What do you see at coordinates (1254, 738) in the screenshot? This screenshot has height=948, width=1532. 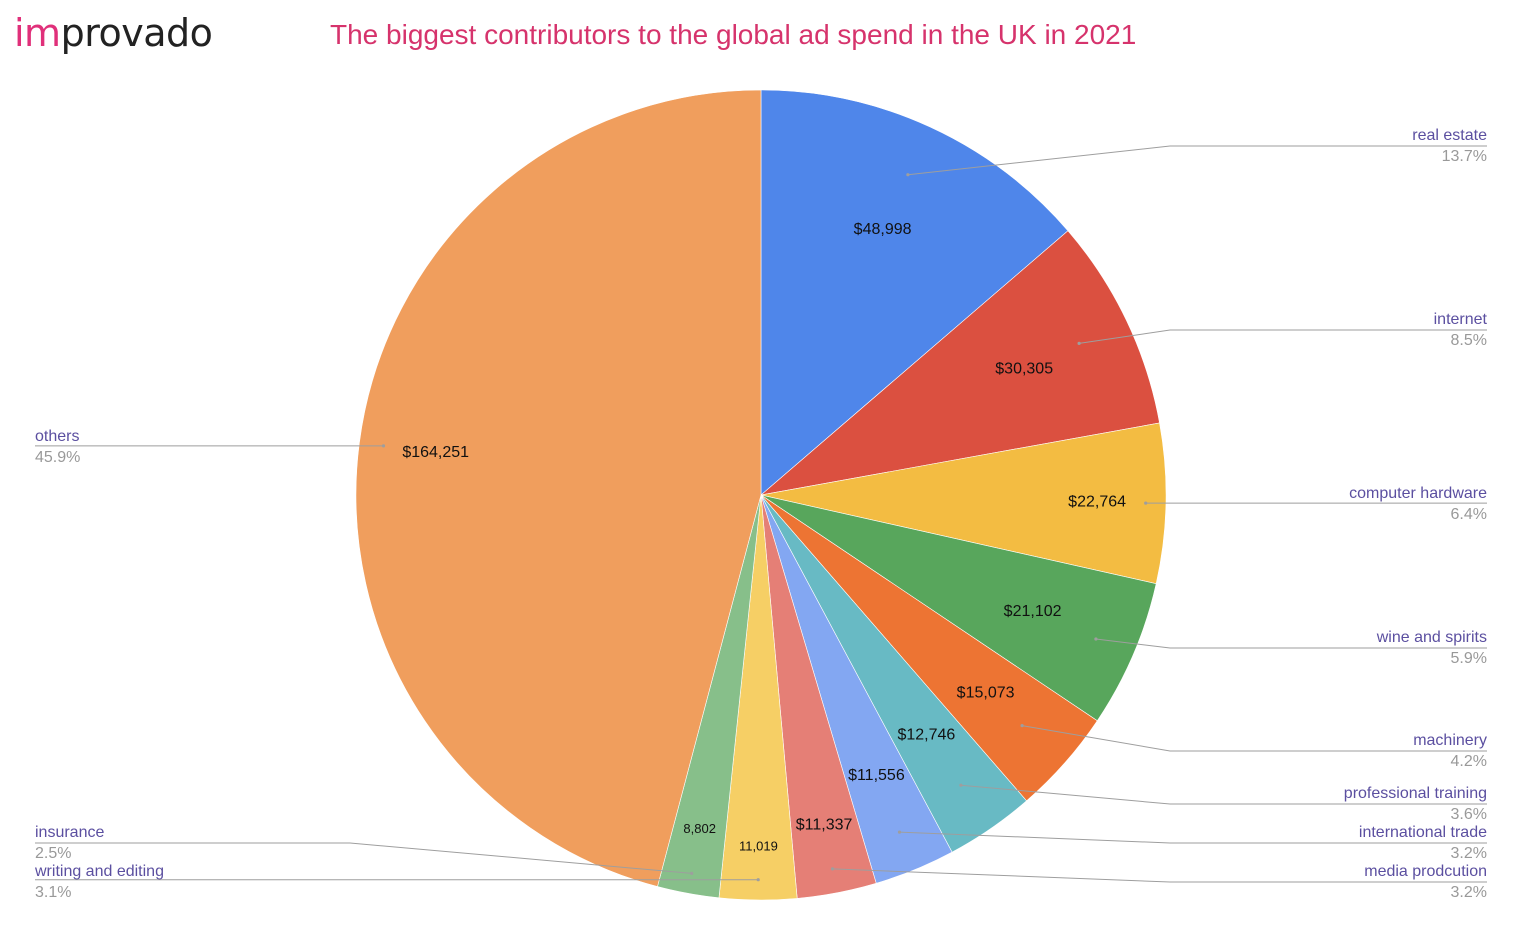 I see `leader-line-machinery` at bounding box center [1254, 738].